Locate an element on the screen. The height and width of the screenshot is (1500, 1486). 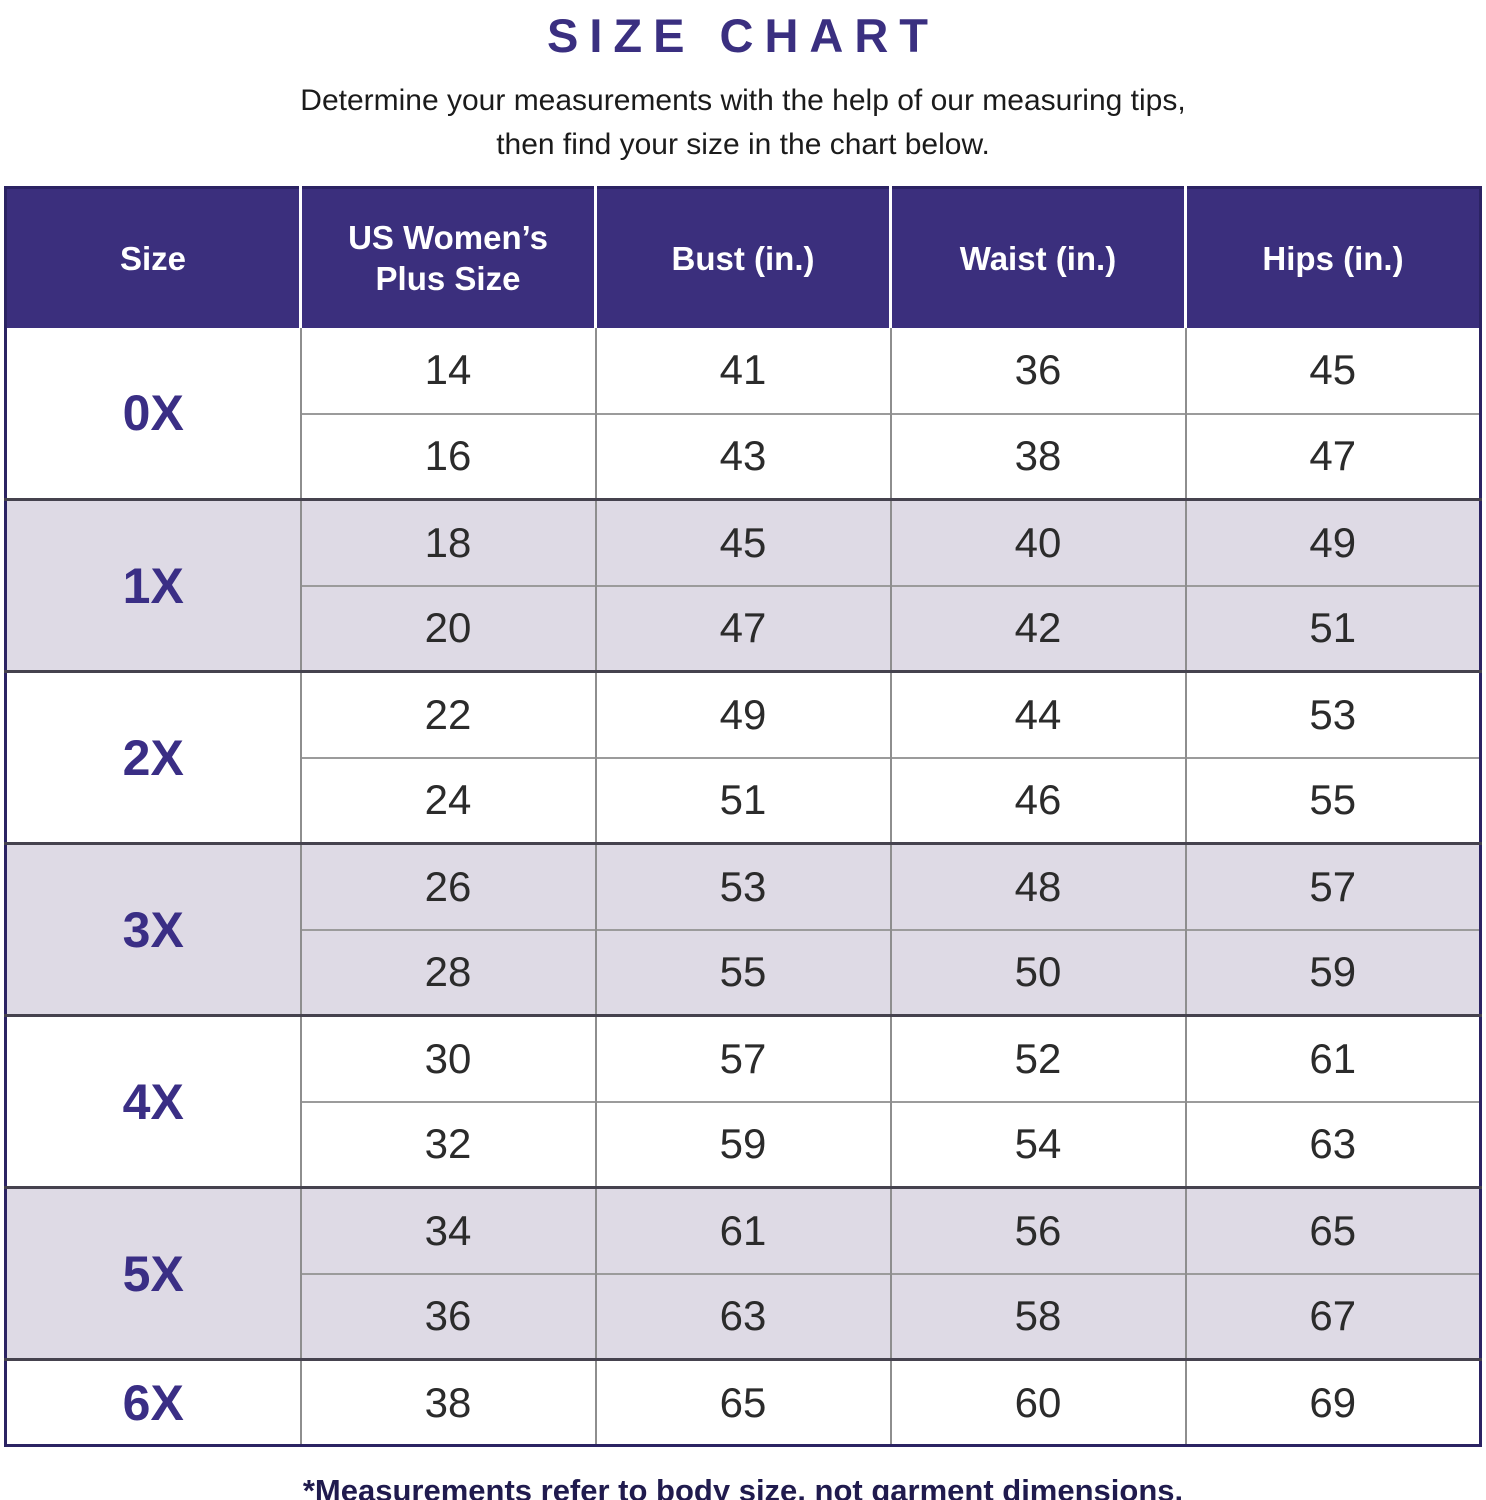
size-group-label: 2X is located at coordinates (153, 757).